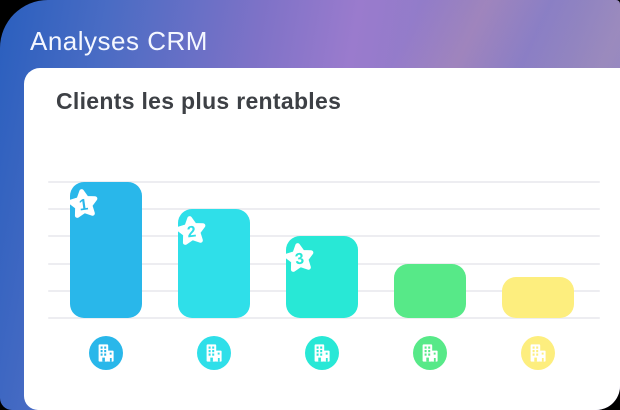 This screenshot has width=620, height=410. I want to click on svg-text: 1, so click(83, 205).